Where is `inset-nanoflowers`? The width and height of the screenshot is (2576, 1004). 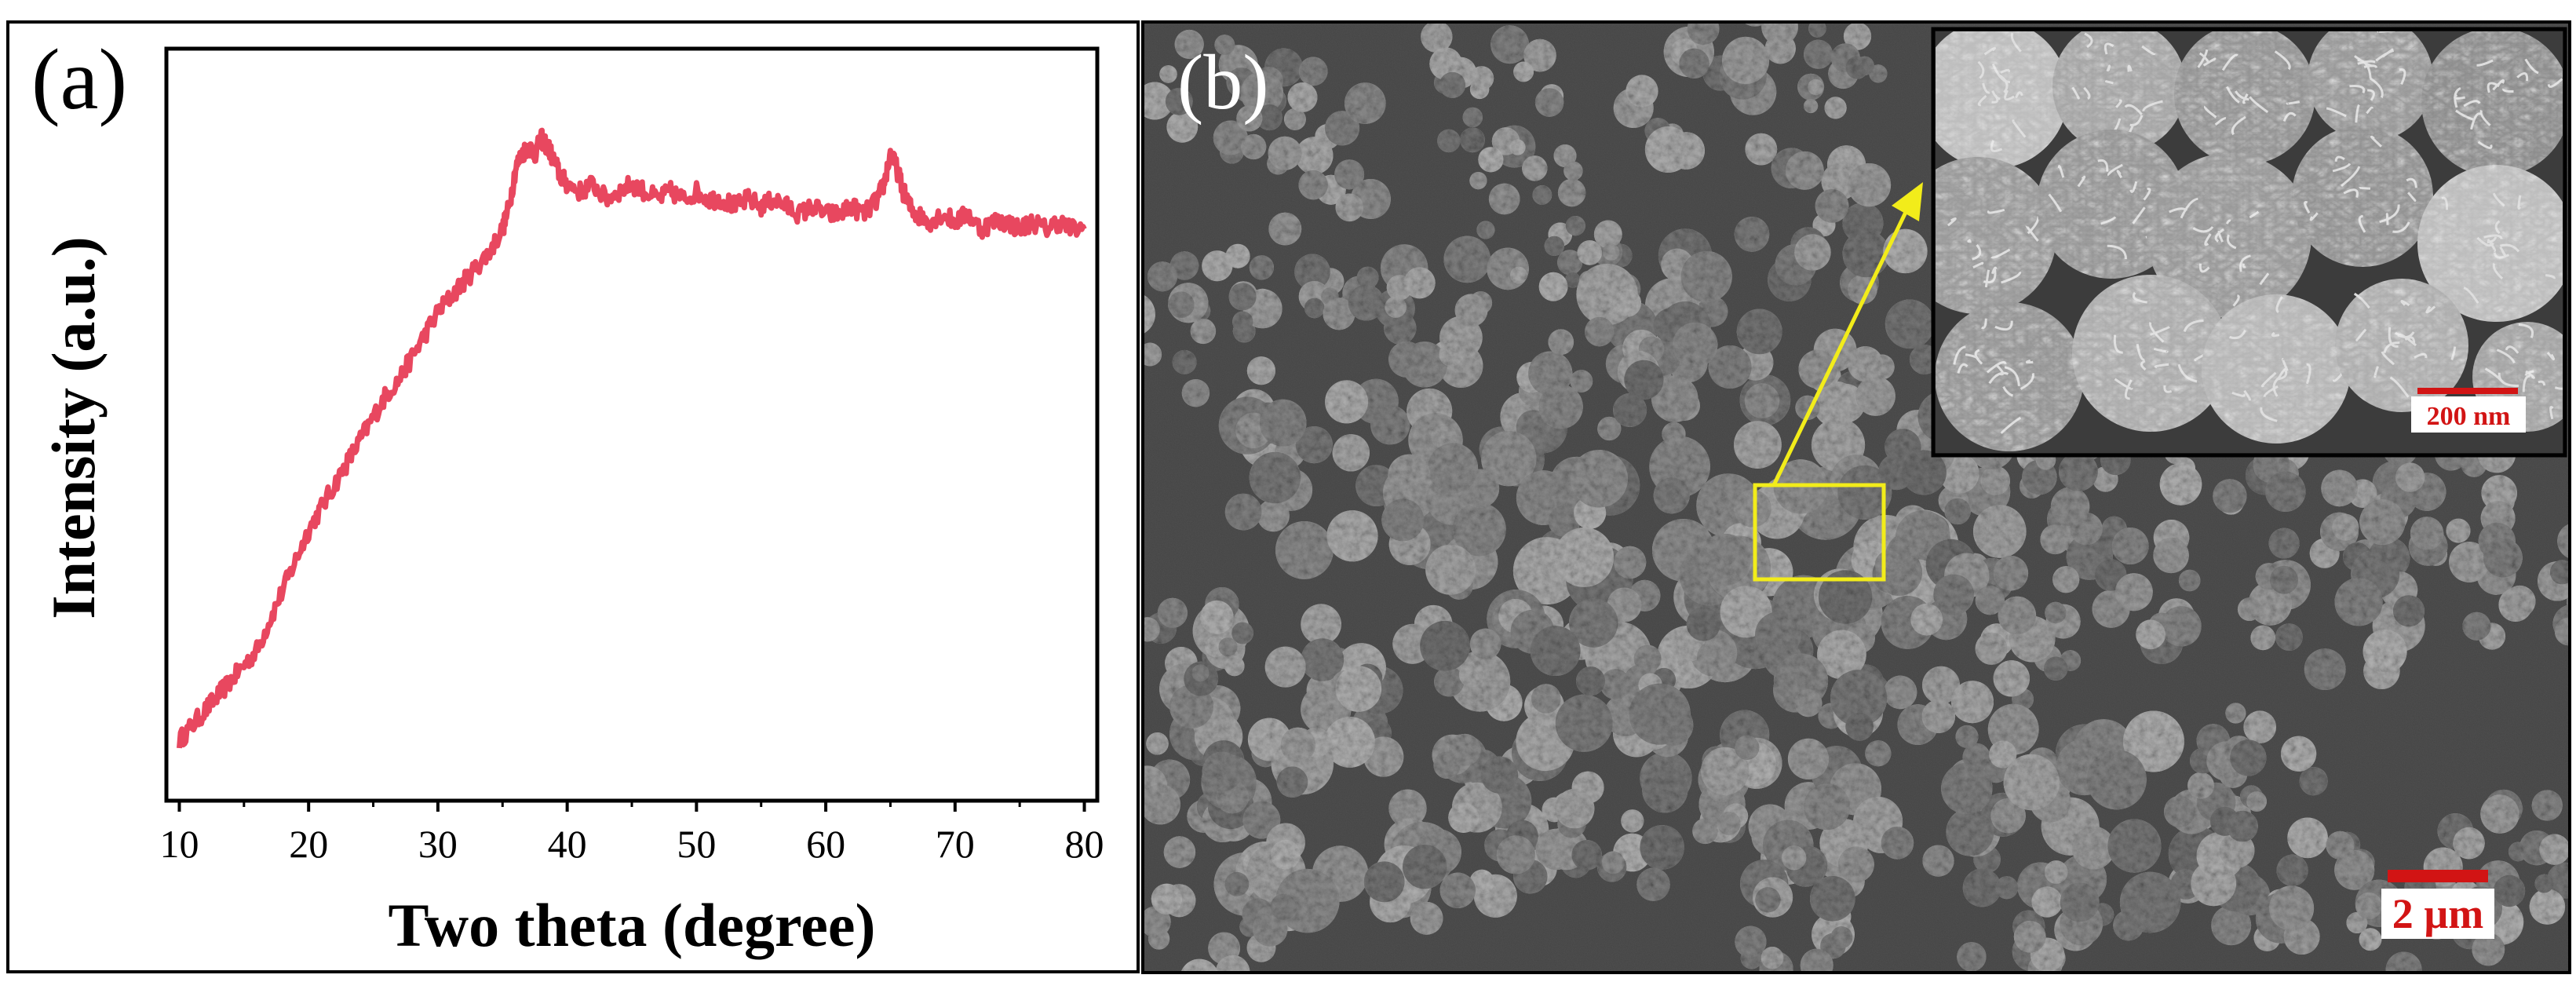
inset-nanoflowers is located at coordinates (2249, 241).